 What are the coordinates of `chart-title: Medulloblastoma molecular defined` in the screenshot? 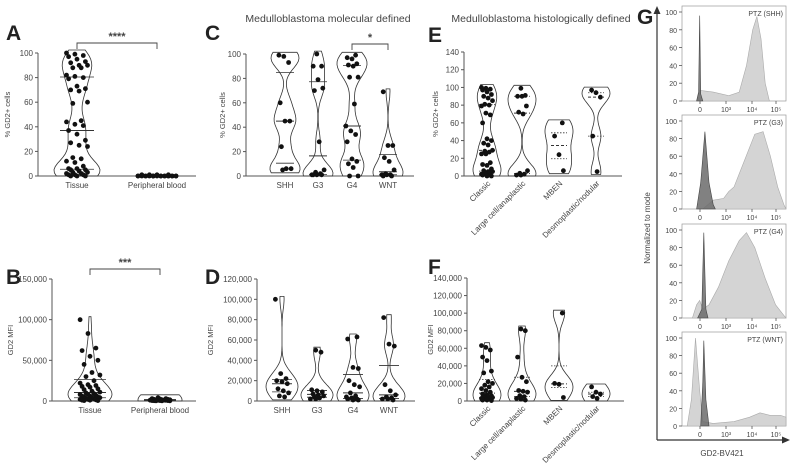 It's located at (327, 19).